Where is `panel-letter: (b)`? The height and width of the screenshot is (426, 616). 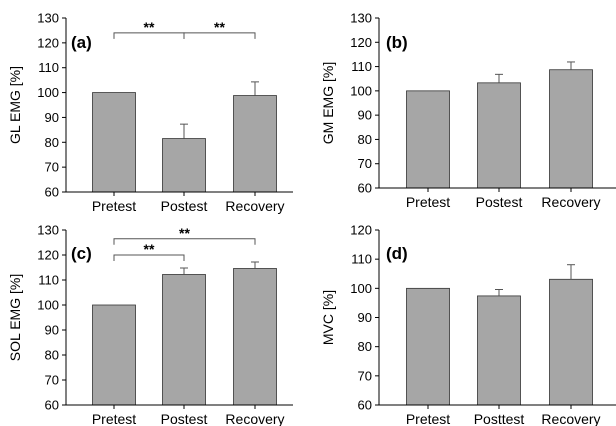 panel-letter: (b) is located at coordinates (397, 42).